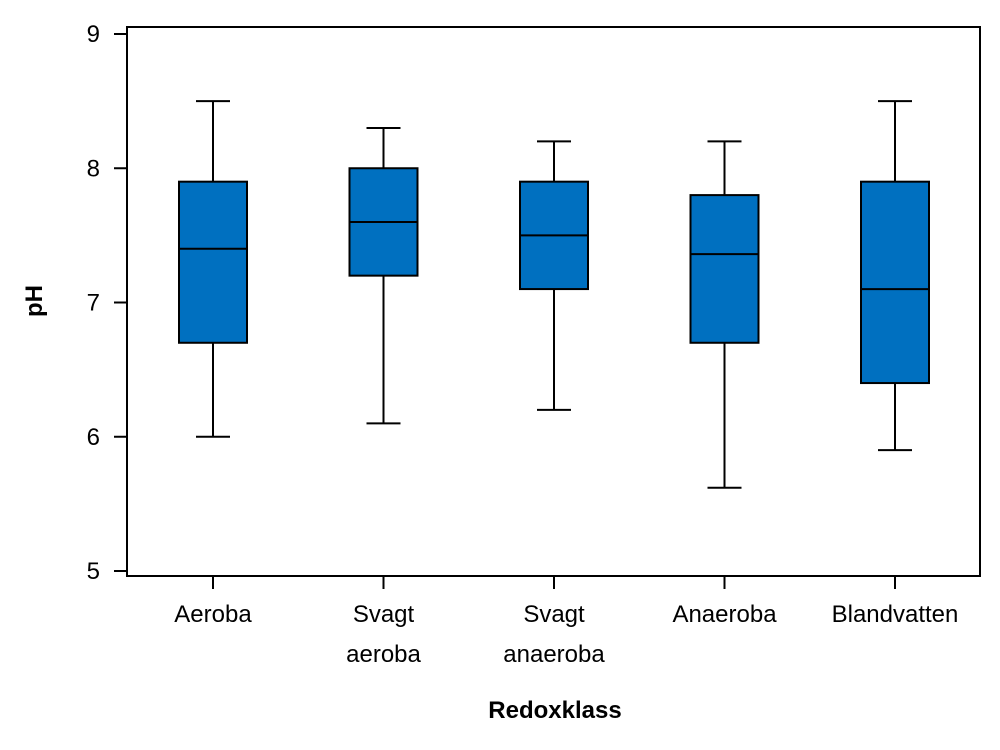 This screenshot has width=1000, height=750. I want to click on x-tick-label-line: Blandvatten, so click(895, 614).